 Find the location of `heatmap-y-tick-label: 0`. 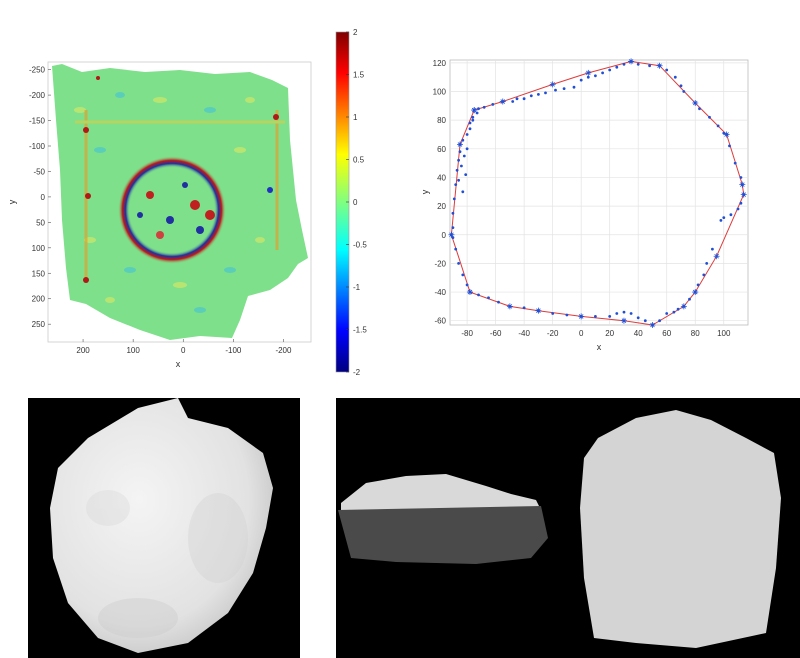

heatmap-y-tick-label: 0 is located at coordinates (43, 197).